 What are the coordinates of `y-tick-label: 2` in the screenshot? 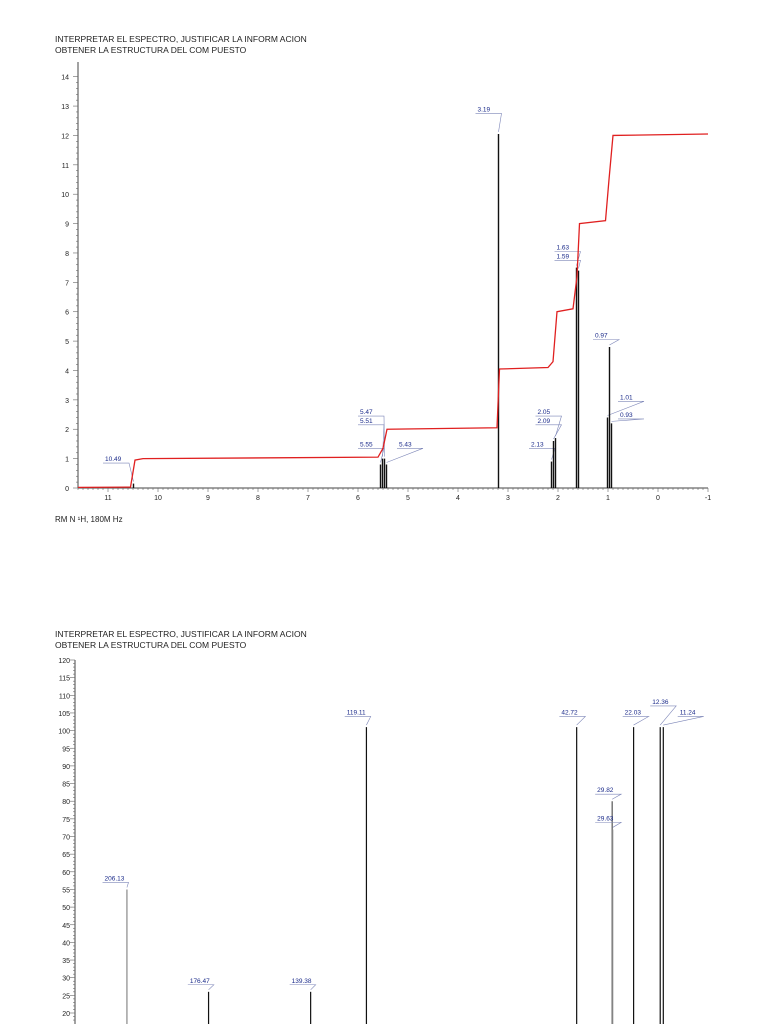 It's located at (67, 430).